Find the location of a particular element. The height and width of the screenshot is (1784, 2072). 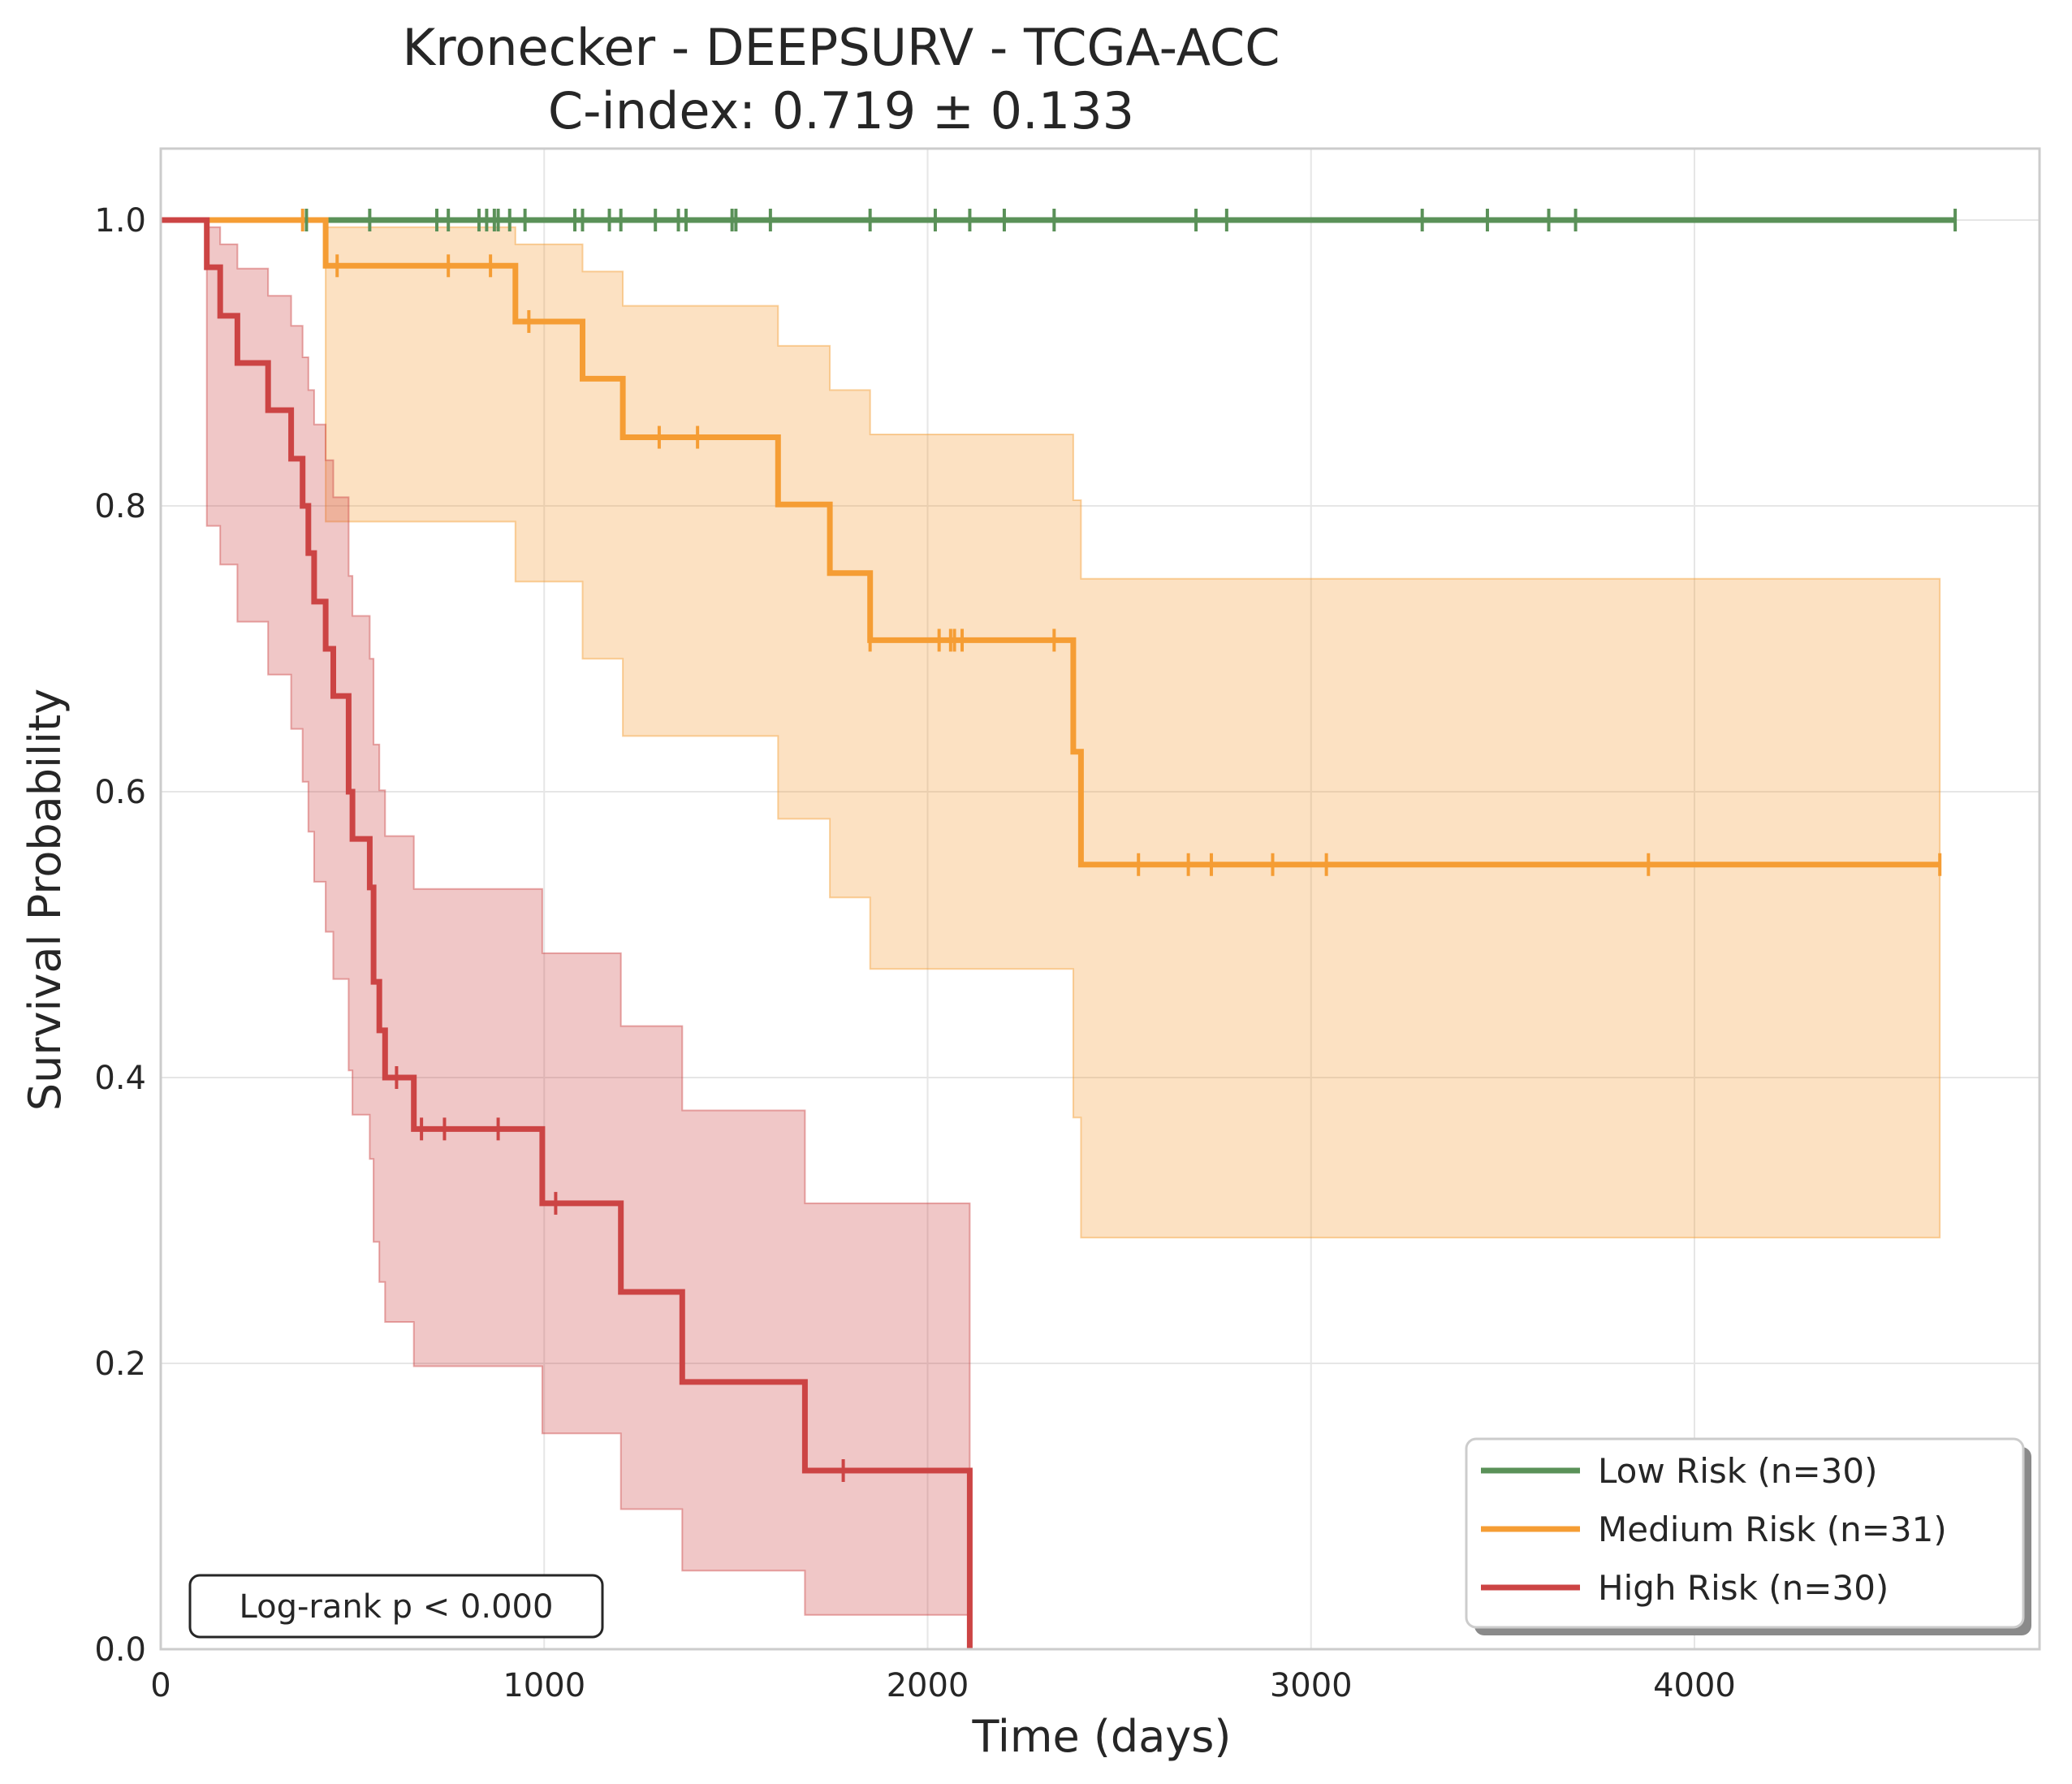

legend-box is located at coordinates (1745, 1533).